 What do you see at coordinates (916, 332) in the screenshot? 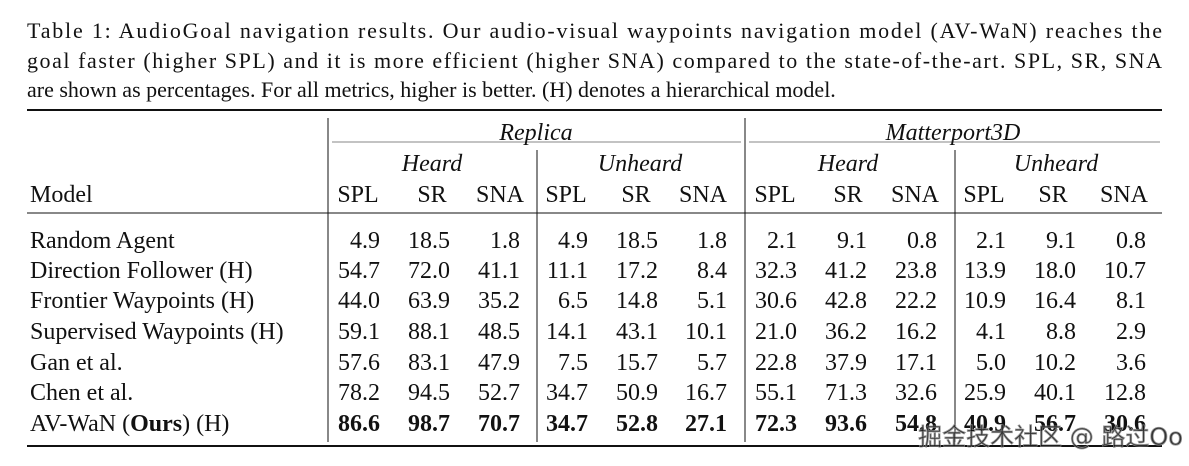
I see `cell-value: 16.2` at bounding box center [916, 332].